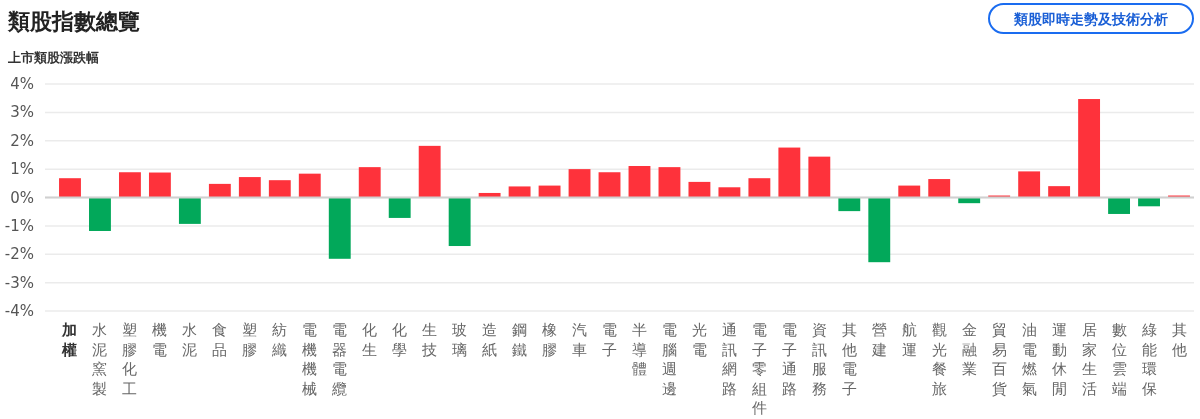  I want to click on y-tick-label: 2%, so click(22, 140).